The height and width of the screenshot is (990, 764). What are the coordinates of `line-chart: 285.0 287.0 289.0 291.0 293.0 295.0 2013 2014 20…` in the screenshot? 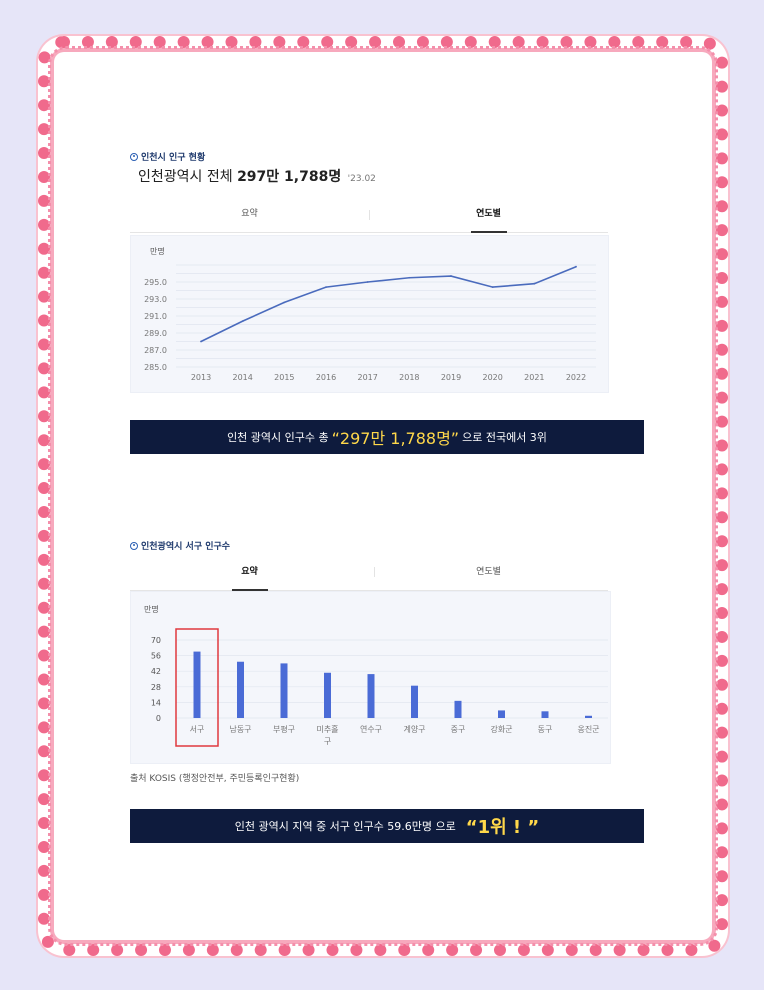 It's located at (370, 323).